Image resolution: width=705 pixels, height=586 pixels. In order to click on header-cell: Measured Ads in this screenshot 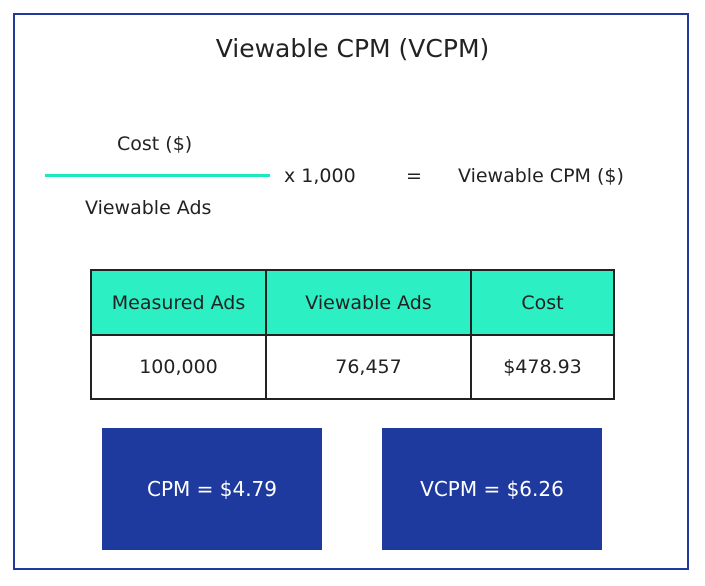, I will do `click(178, 302)`.